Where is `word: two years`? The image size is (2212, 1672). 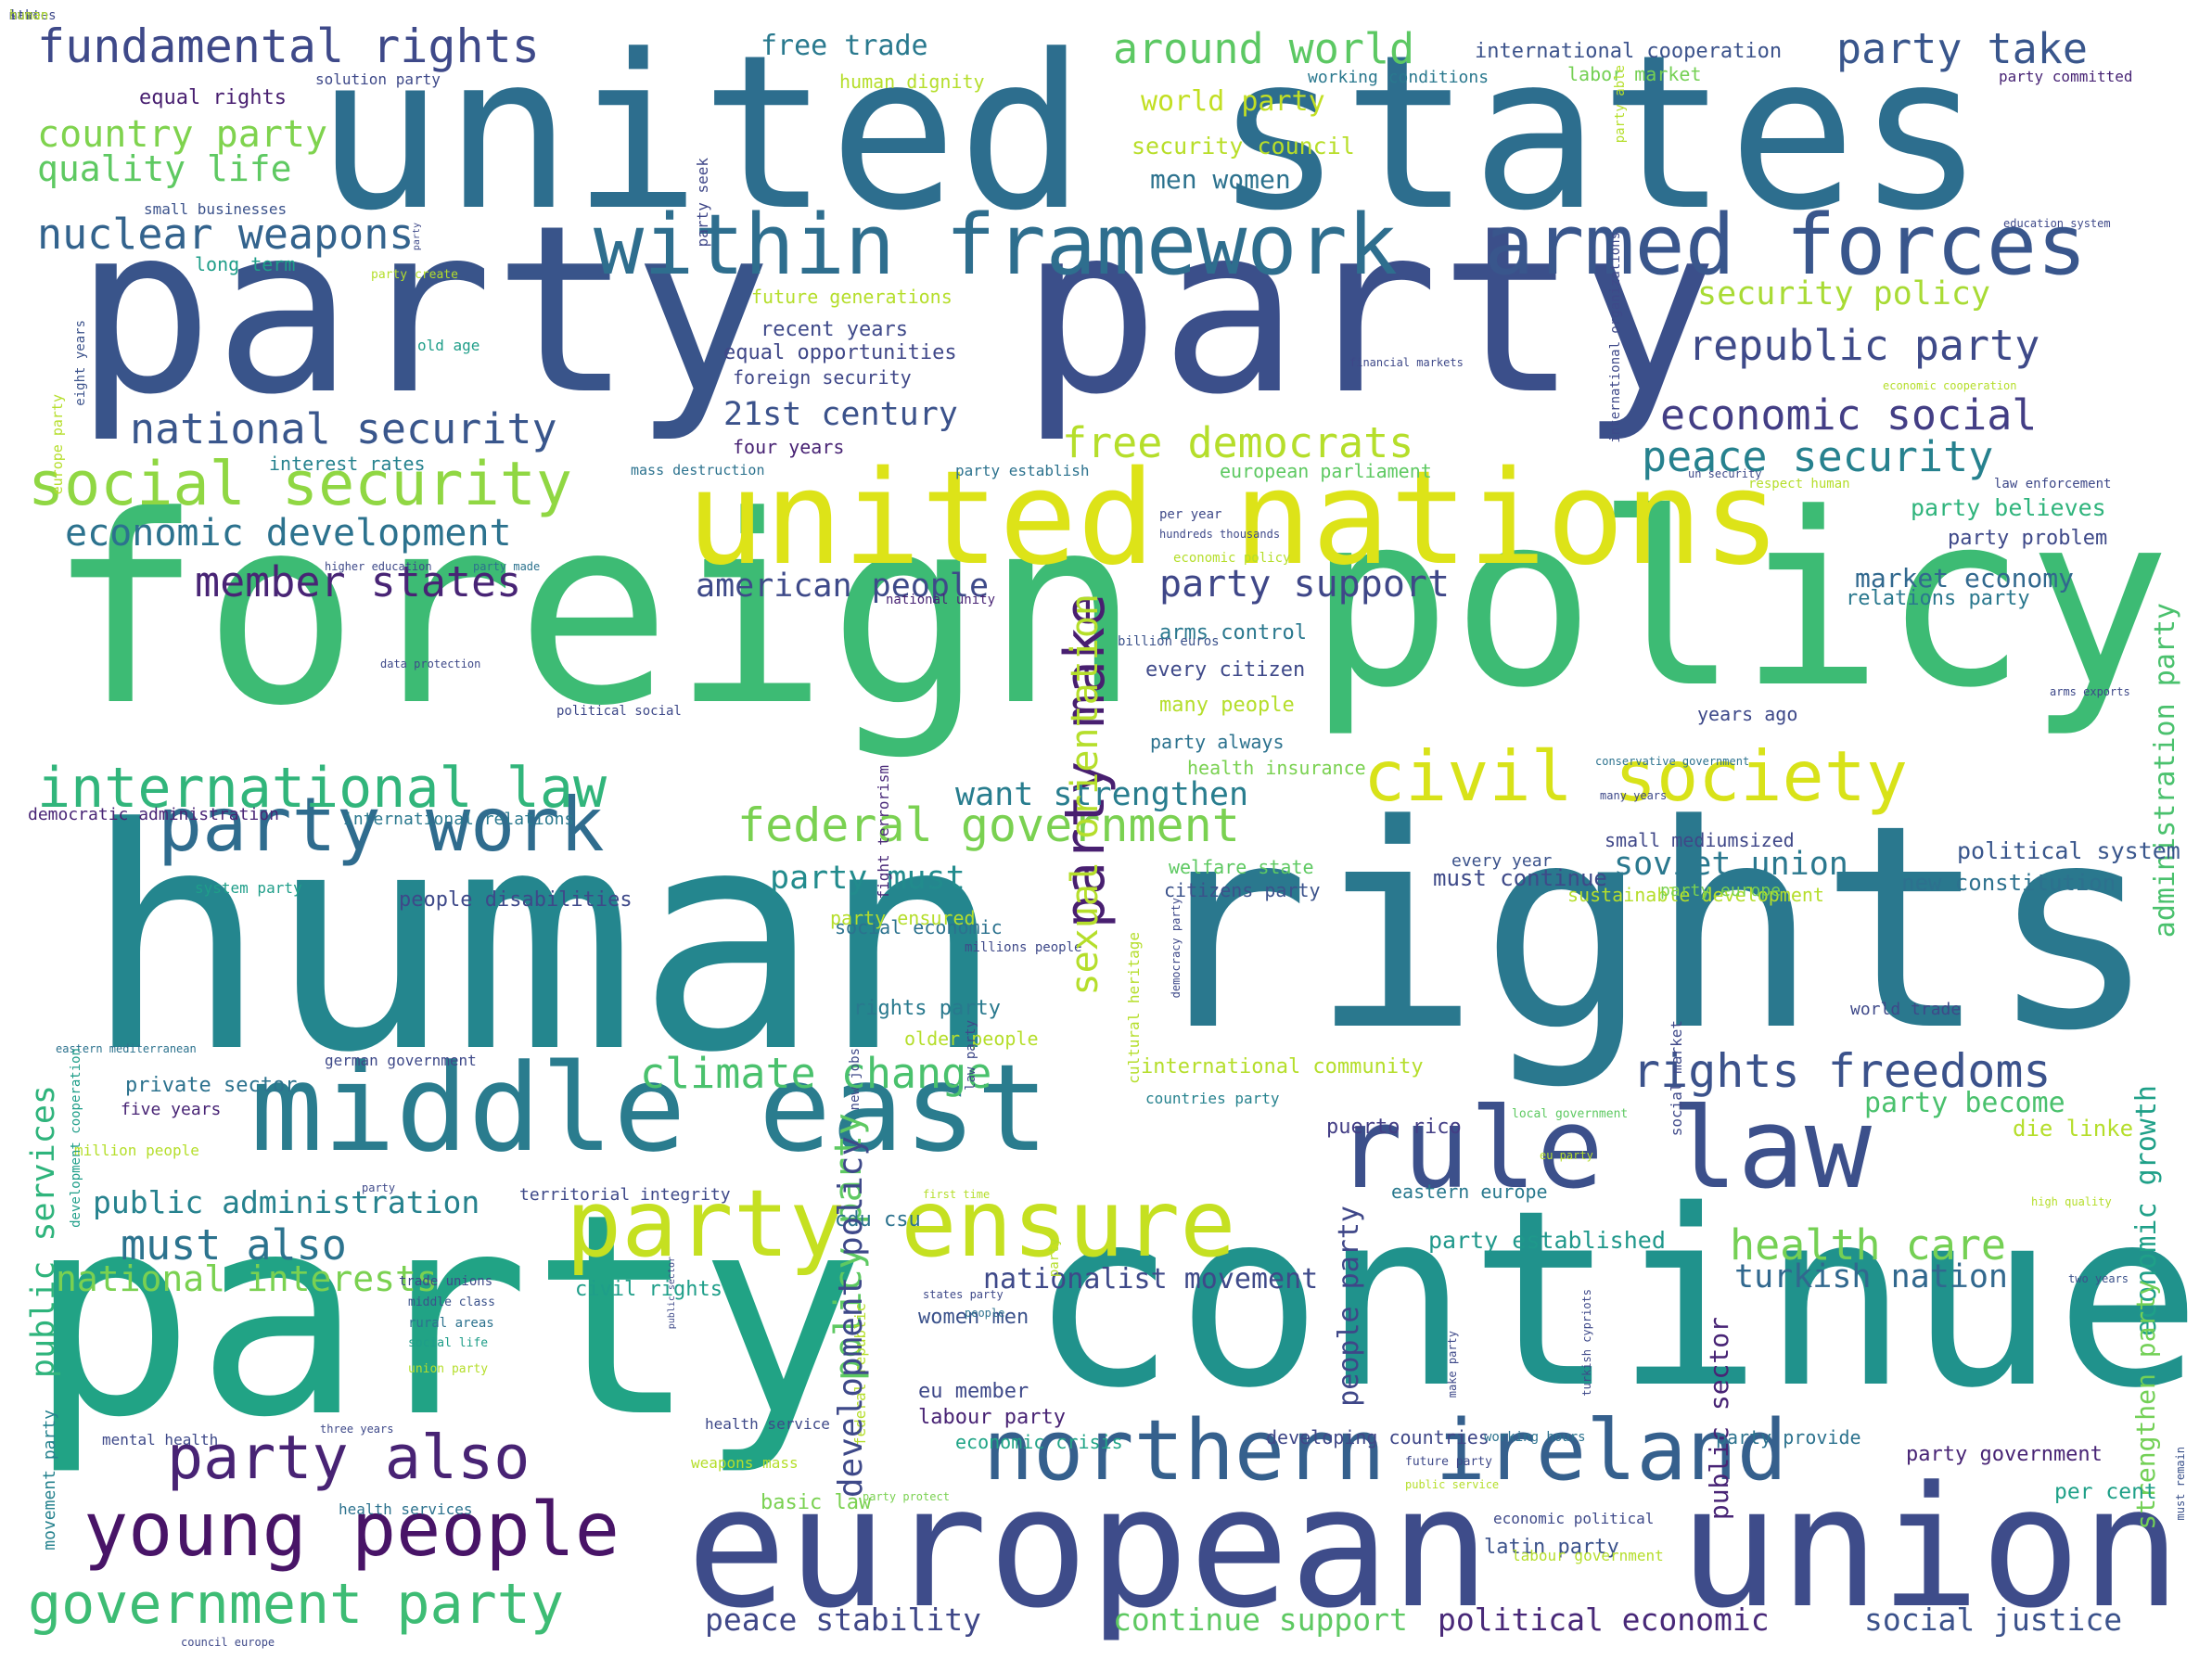 word: two years is located at coordinates (2098, 1278).